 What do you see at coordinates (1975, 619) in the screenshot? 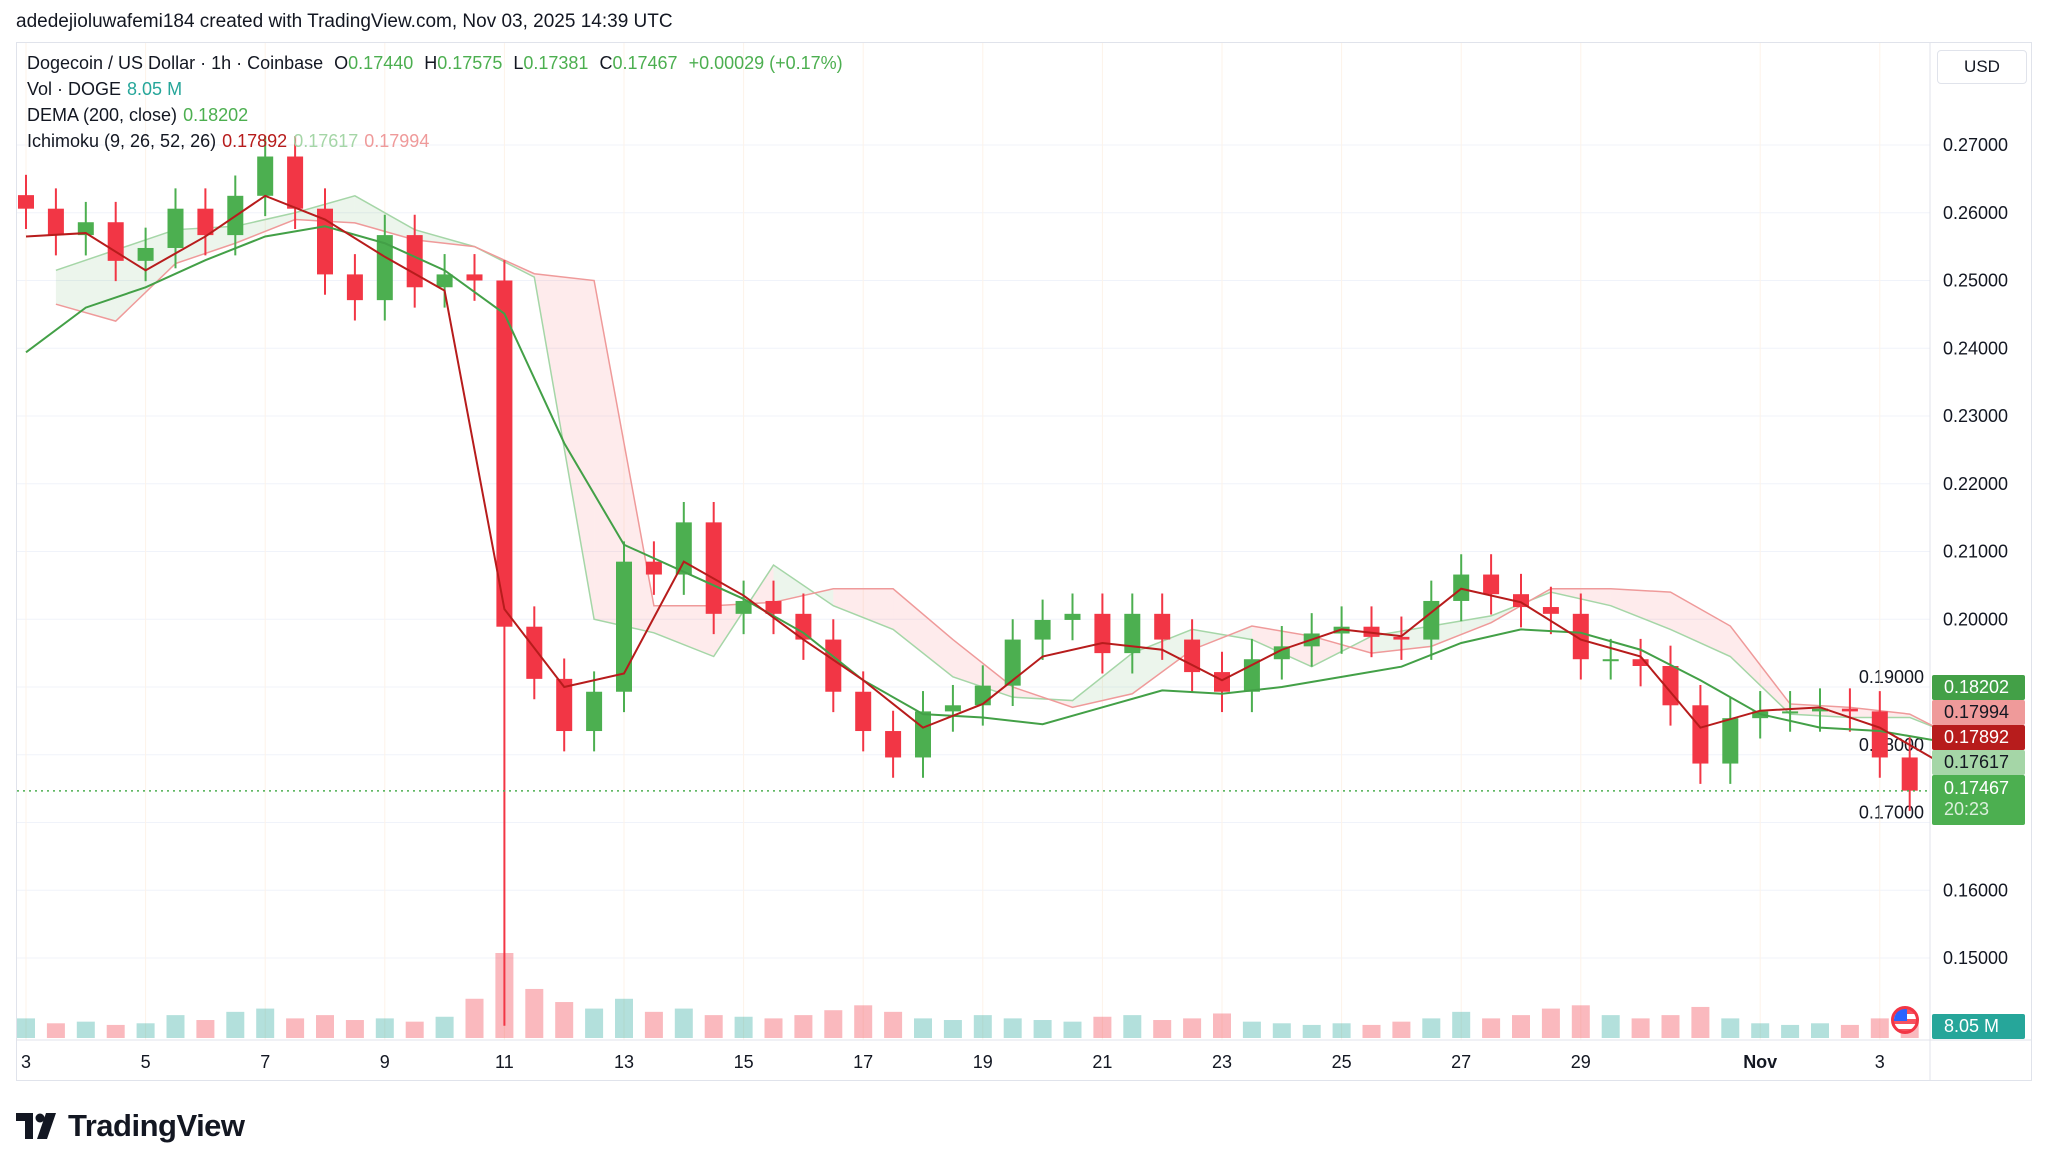
I see `y-tick-label: 0.20000` at bounding box center [1975, 619].